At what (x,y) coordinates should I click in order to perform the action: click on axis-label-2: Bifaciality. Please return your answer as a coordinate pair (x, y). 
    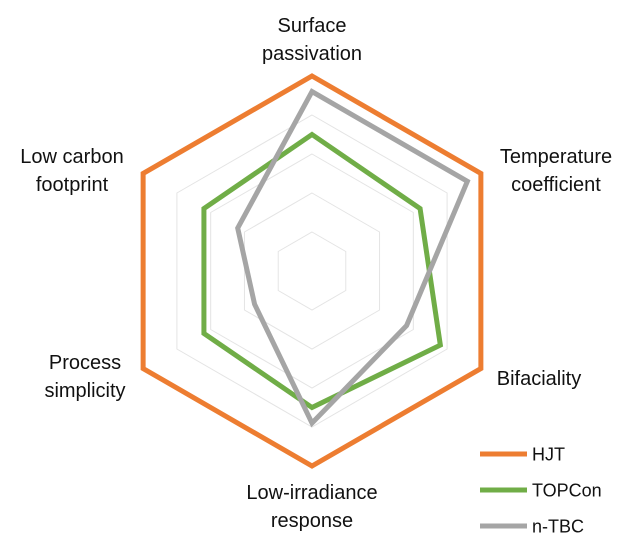
    Looking at the image, I should click on (539, 379).